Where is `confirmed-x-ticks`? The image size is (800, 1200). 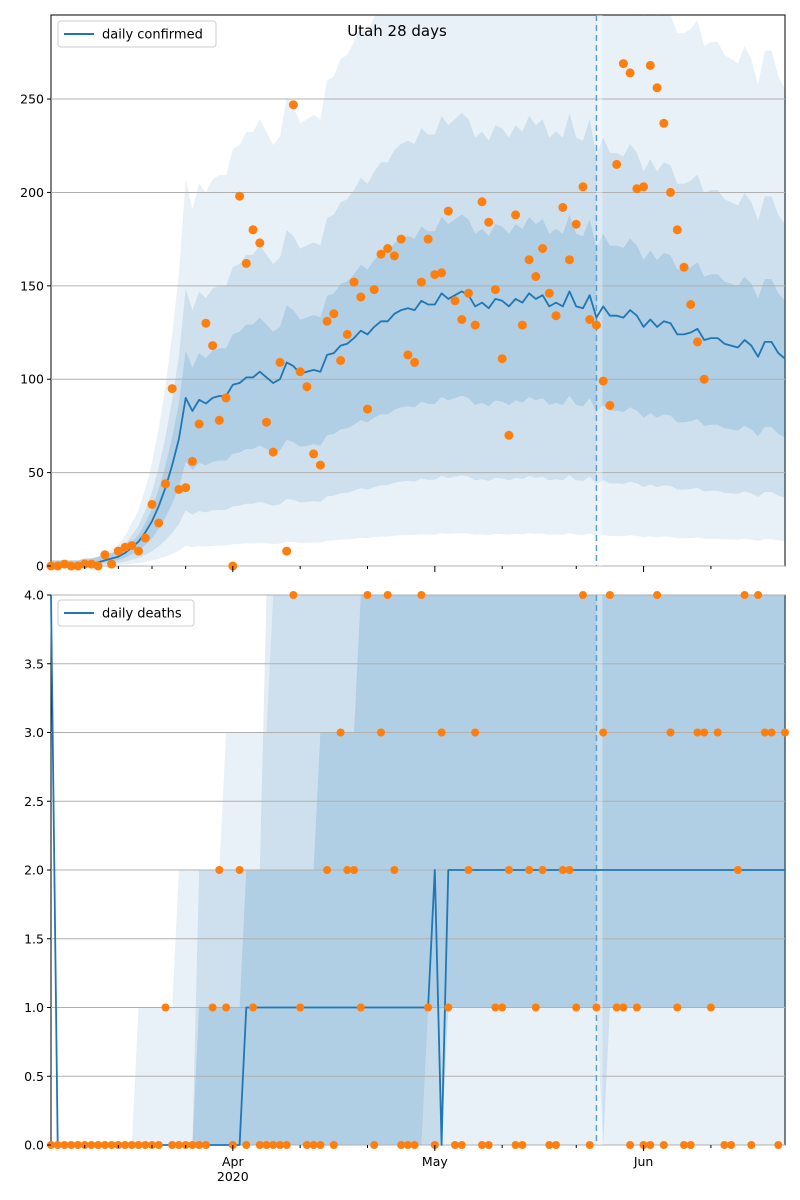 confirmed-x-ticks is located at coordinates (398, 569).